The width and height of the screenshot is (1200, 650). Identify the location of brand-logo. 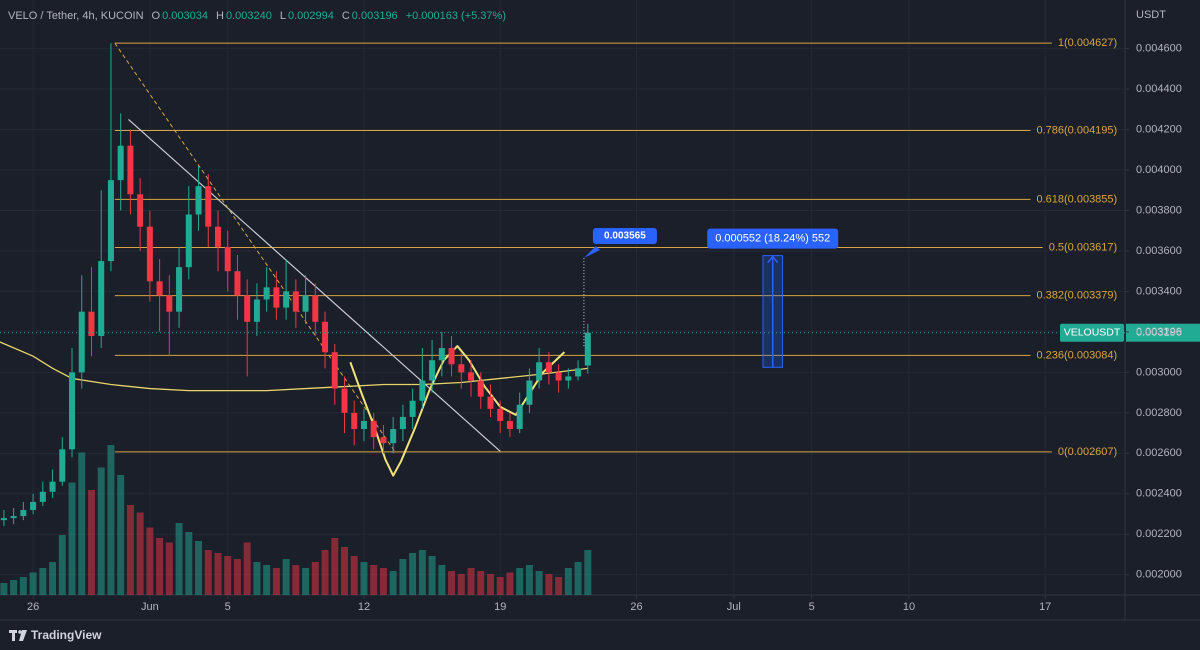
(18, 635).